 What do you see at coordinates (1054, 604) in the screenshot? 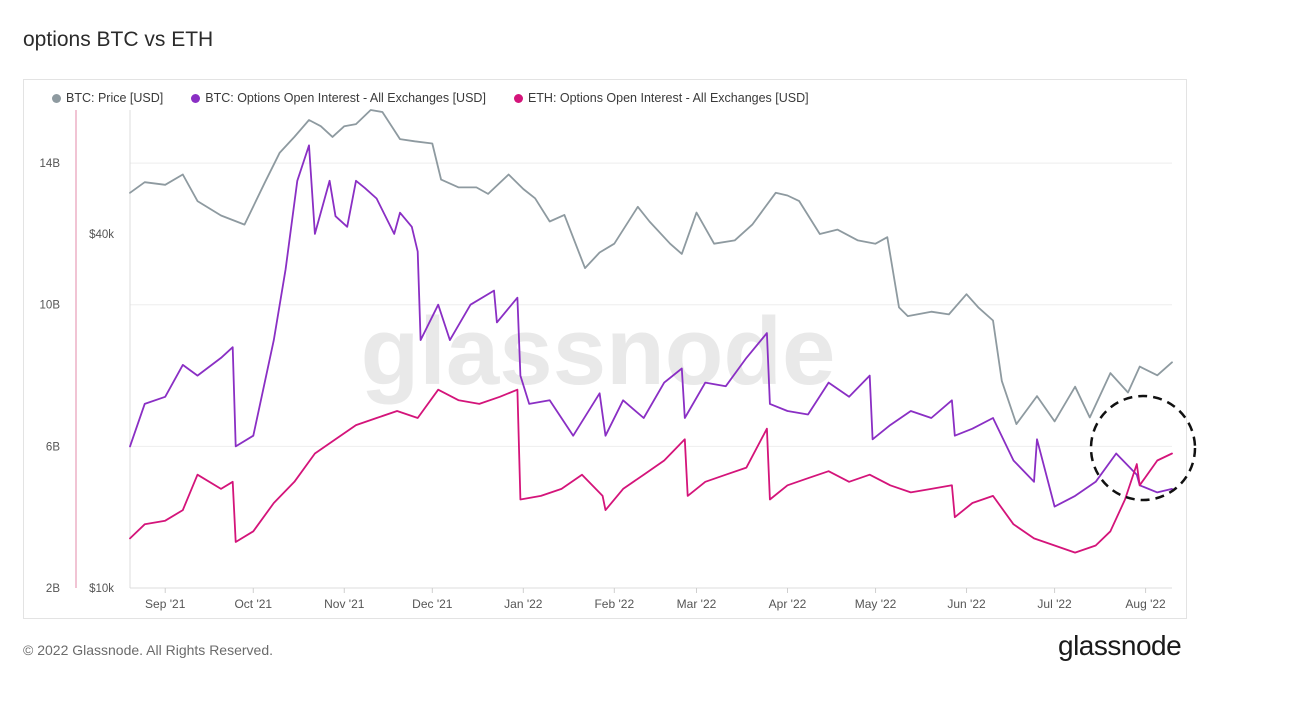
I see `x-axis-tick-label: Jul '22` at bounding box center [1054, 604].